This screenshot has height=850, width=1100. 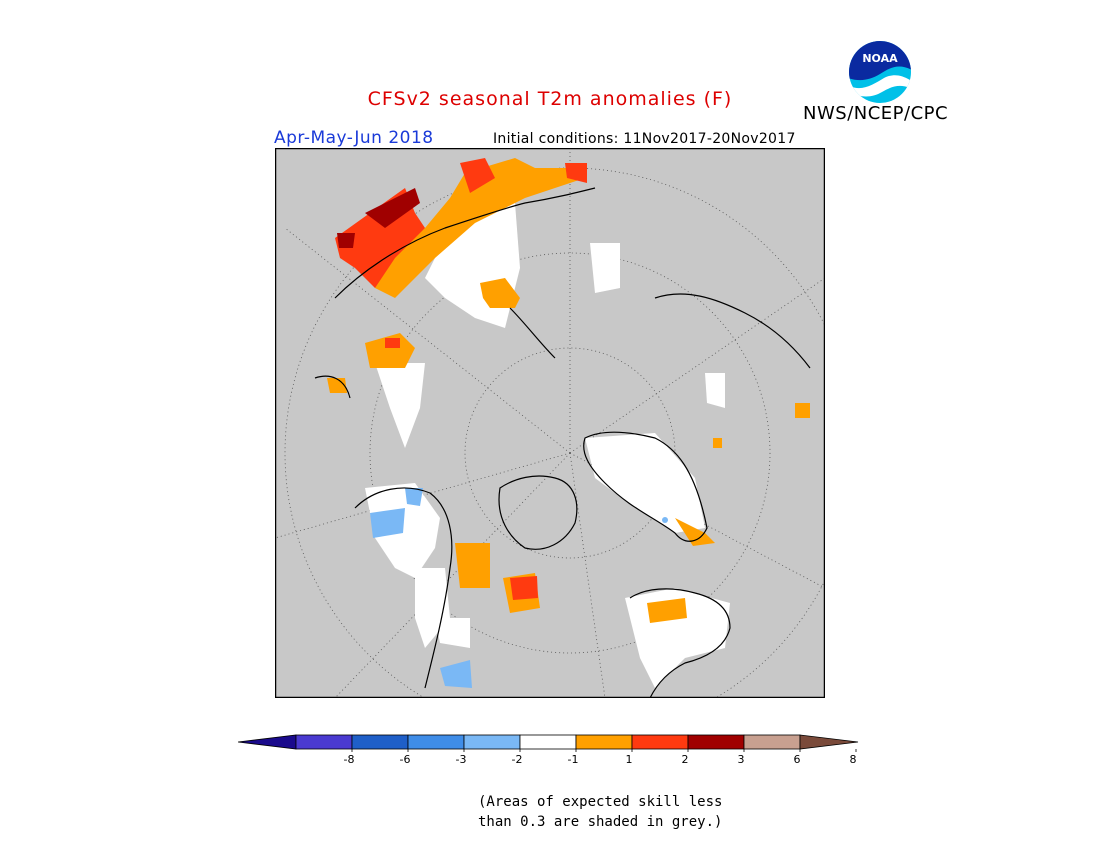 I want to click on mongolia-orange, so click(x=390, y=350).